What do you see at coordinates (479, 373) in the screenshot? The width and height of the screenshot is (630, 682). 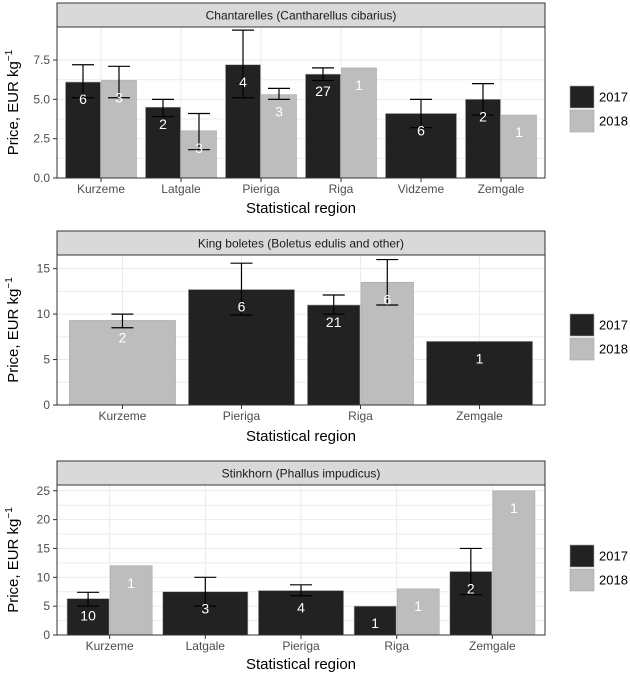 I see `bar-zemgale-2017` at bounding box center [479, 373].